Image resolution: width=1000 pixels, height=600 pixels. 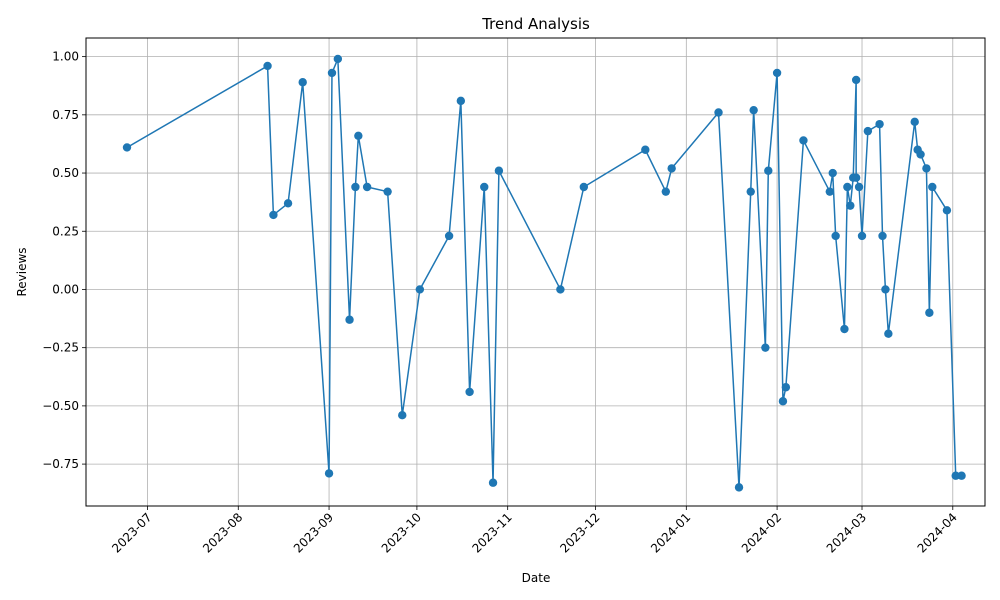 I want to click on chart-title: Trend Analysis, so click(x=535, y=24).